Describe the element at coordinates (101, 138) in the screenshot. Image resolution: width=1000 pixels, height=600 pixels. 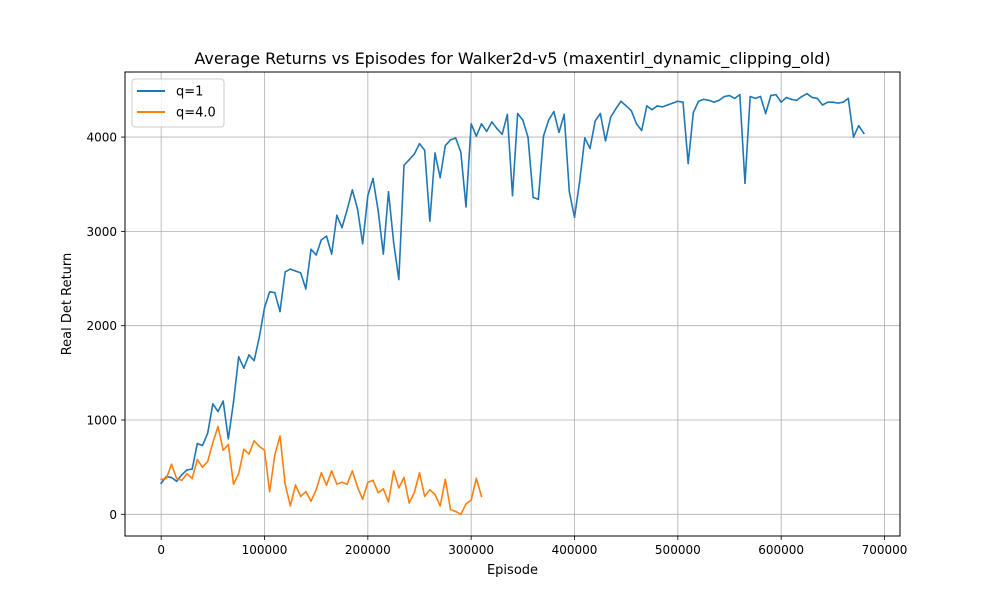
I see `y-tick-label: 4000` at that location.